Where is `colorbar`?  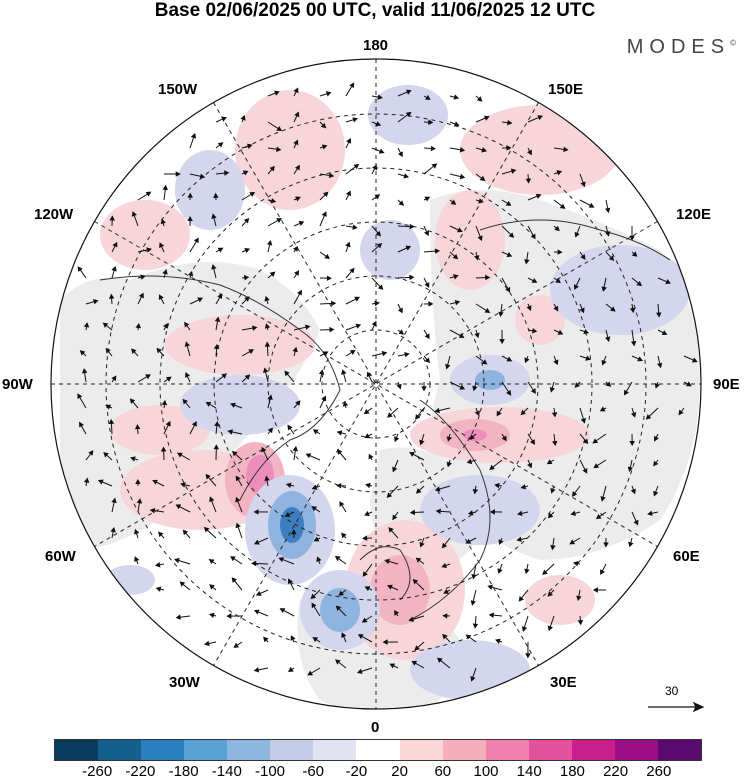
colorbar is located at coordinates (378, 750).